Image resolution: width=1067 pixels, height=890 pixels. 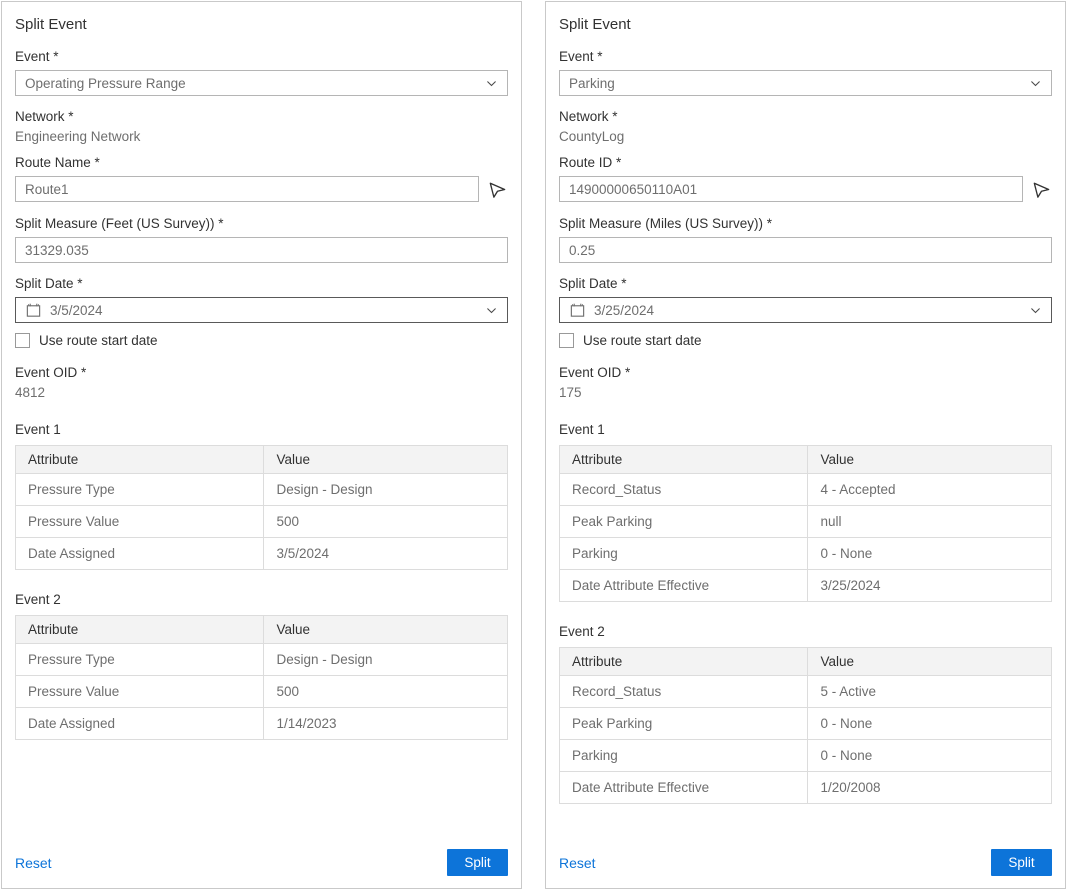 What do you see at coordinates (385, 553) in the screenshot?
I see `value-cell: 3/5/2024` at bounding box center [385, 553].